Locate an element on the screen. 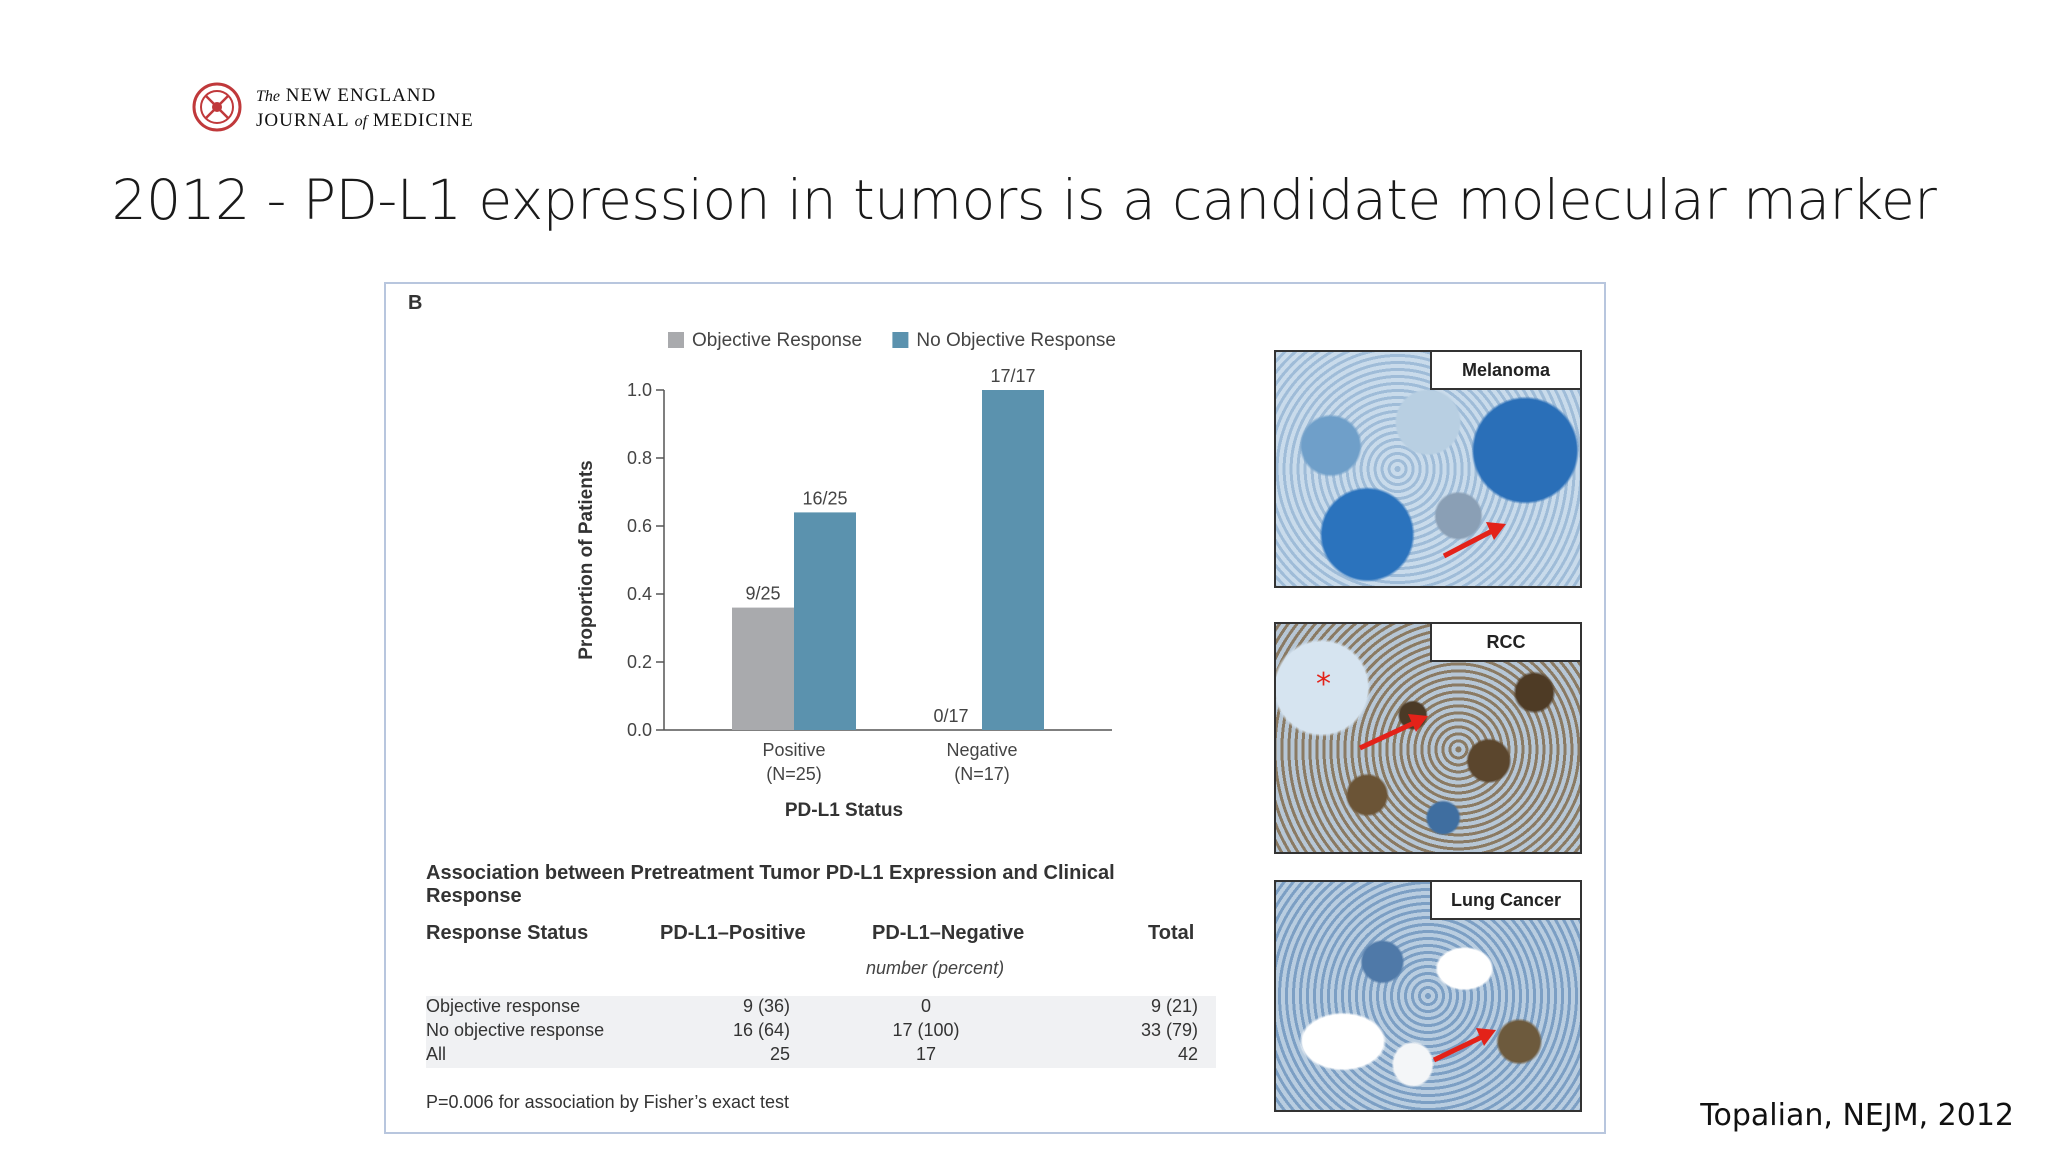 The width and height of the screenshot is (2048, 1152). header-response-status: Response Status is located at coordinates (507, 933).